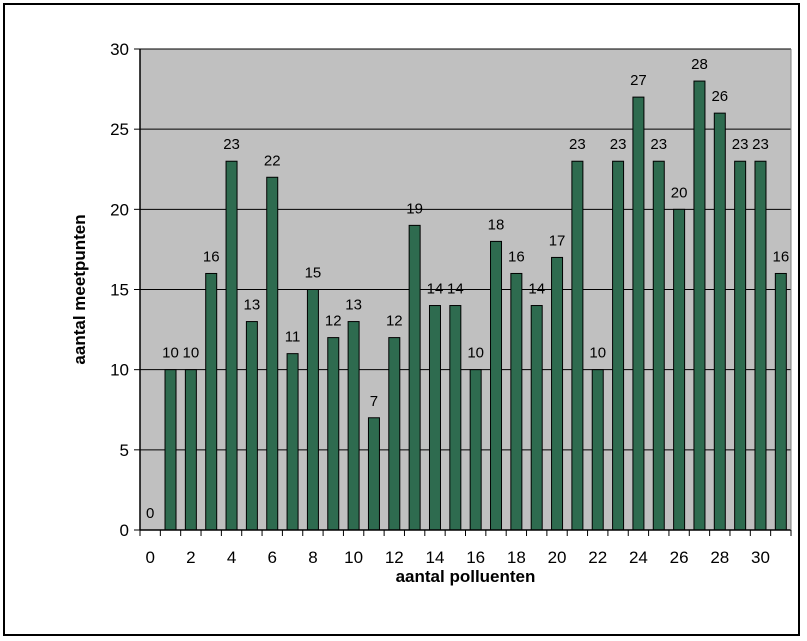 Image resolution: width=807 pixels, height=641 pixels. I want to click on x-tick-label: 30, so click(760, 557).